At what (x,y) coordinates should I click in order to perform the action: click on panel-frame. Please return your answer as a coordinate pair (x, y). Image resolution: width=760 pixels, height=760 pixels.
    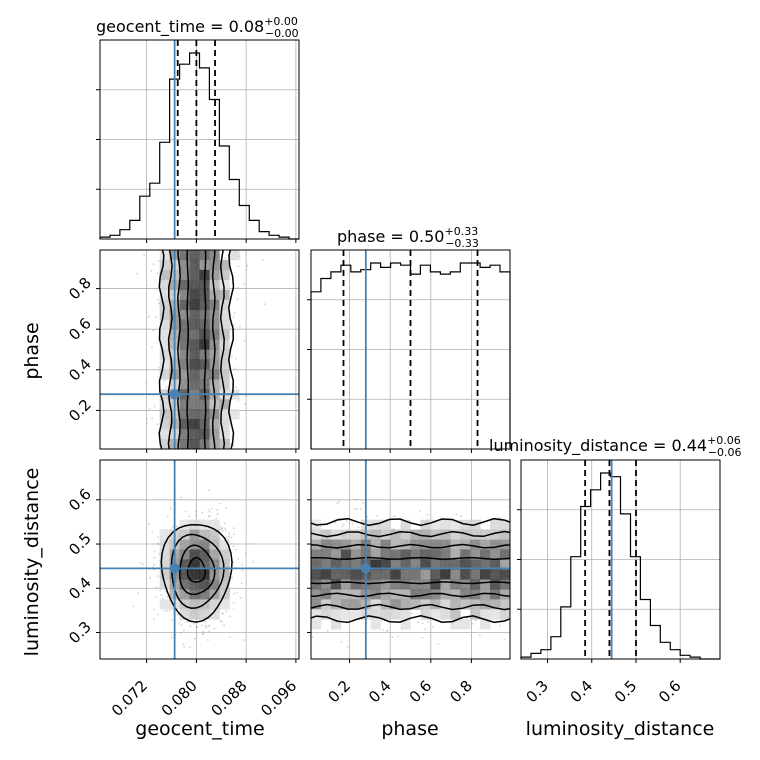
    Looking at the image, I should click on (199, 559).